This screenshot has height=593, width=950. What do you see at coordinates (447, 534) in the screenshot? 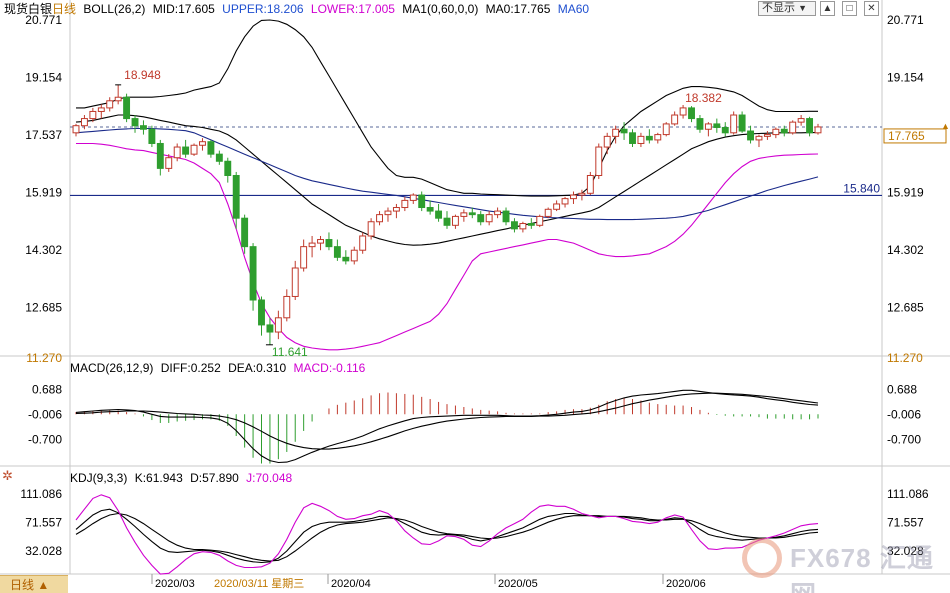
I see `kdj-j-line` at bounding box center [447, 534].